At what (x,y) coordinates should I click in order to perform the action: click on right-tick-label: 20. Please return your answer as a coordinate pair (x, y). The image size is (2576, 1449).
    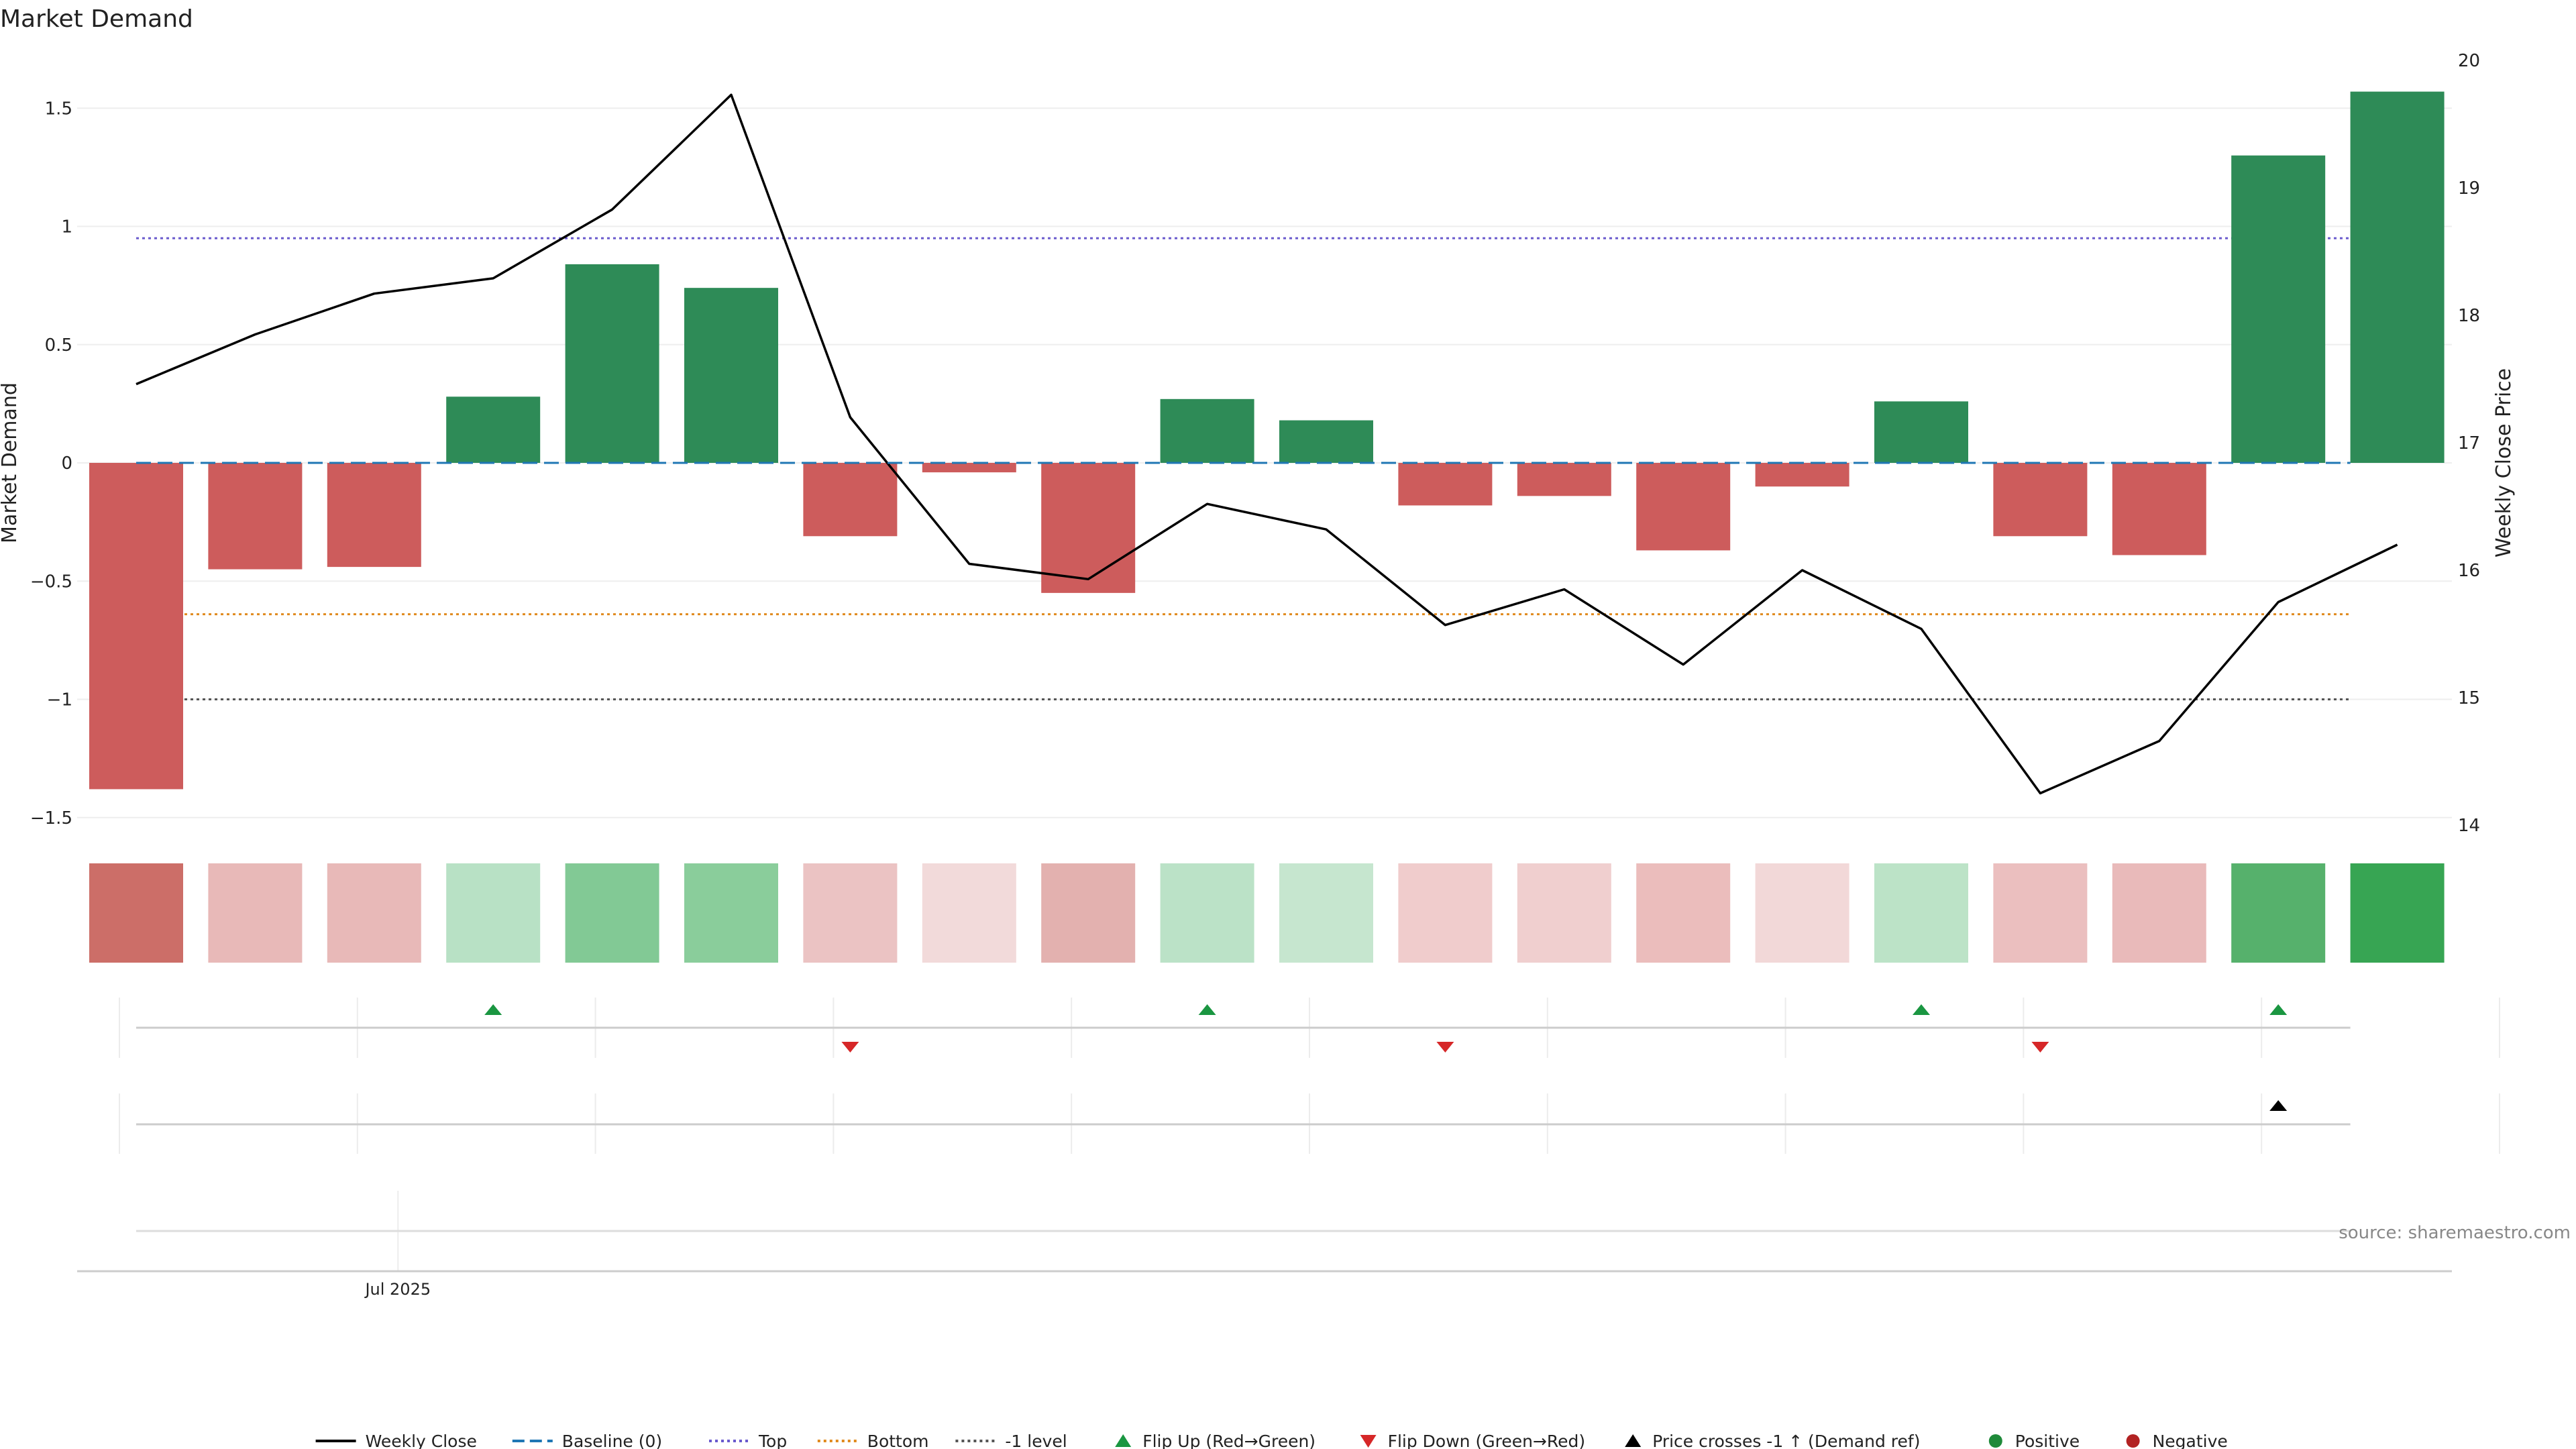
    Looking at the image, I should click on (2469, 61).